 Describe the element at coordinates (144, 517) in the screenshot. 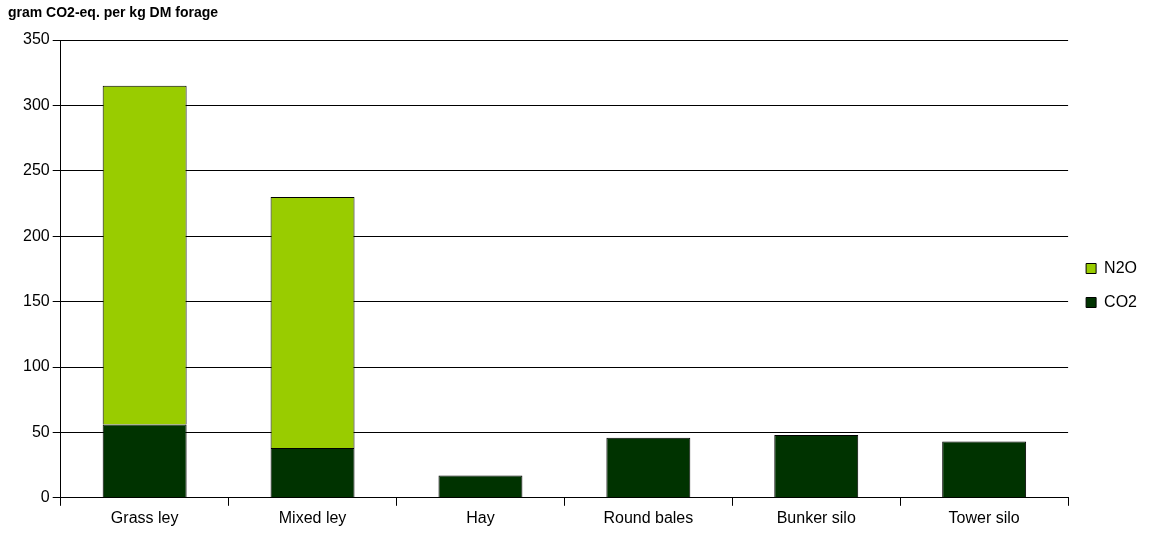

I see `x-tick-label: Grass ley` at that location.